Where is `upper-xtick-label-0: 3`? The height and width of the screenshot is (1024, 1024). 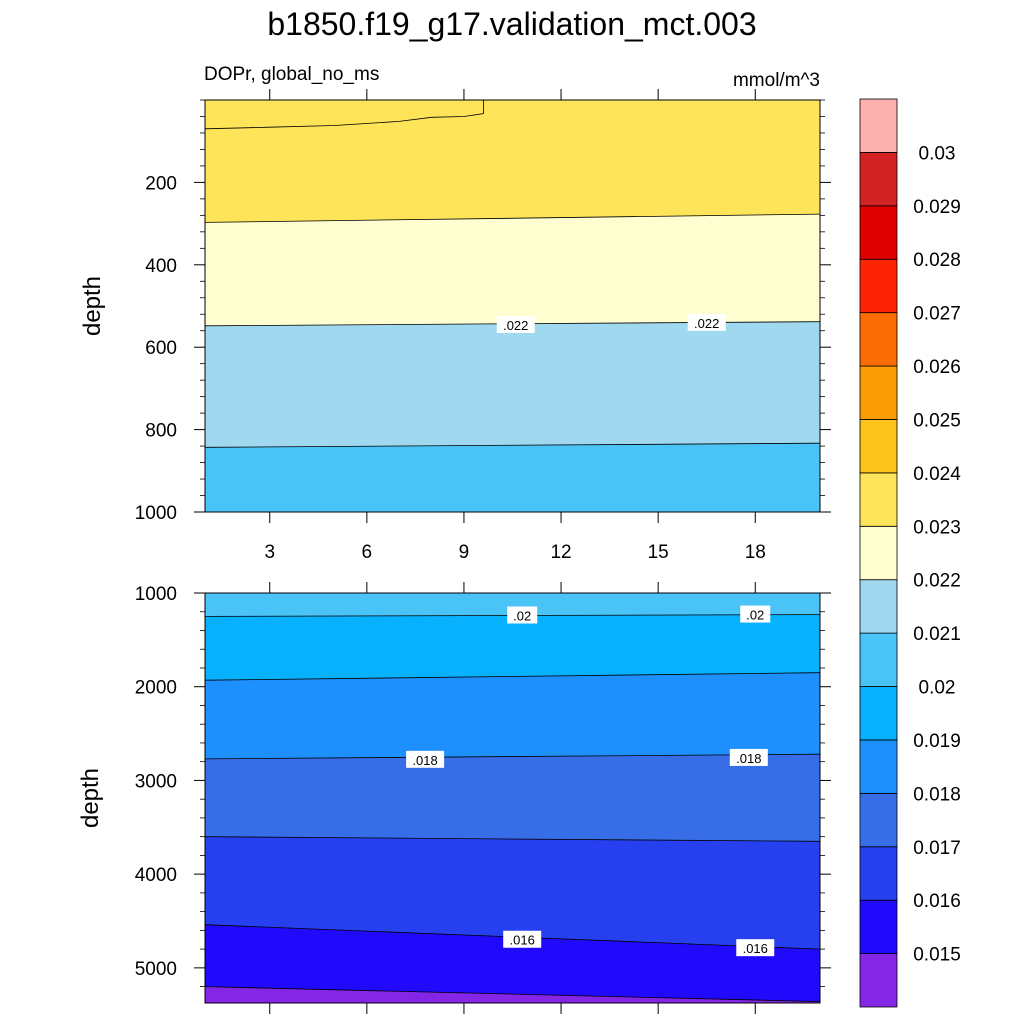
upper-xtick-label-0: 3 is located at coordinates (269, 552).